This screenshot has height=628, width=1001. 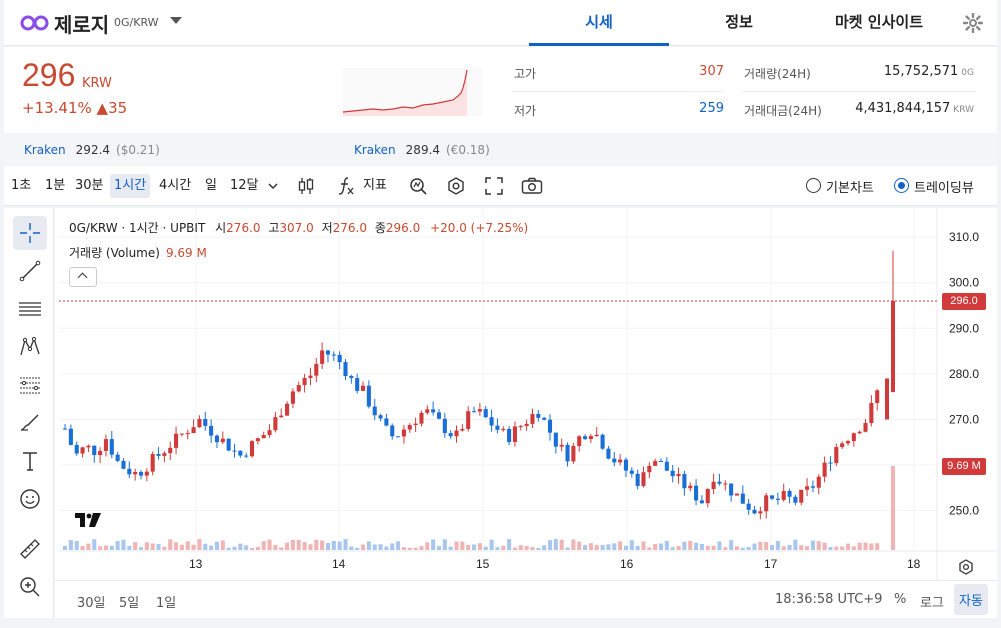 I want to click on interval-day: 일, so click(x=211, y=185).